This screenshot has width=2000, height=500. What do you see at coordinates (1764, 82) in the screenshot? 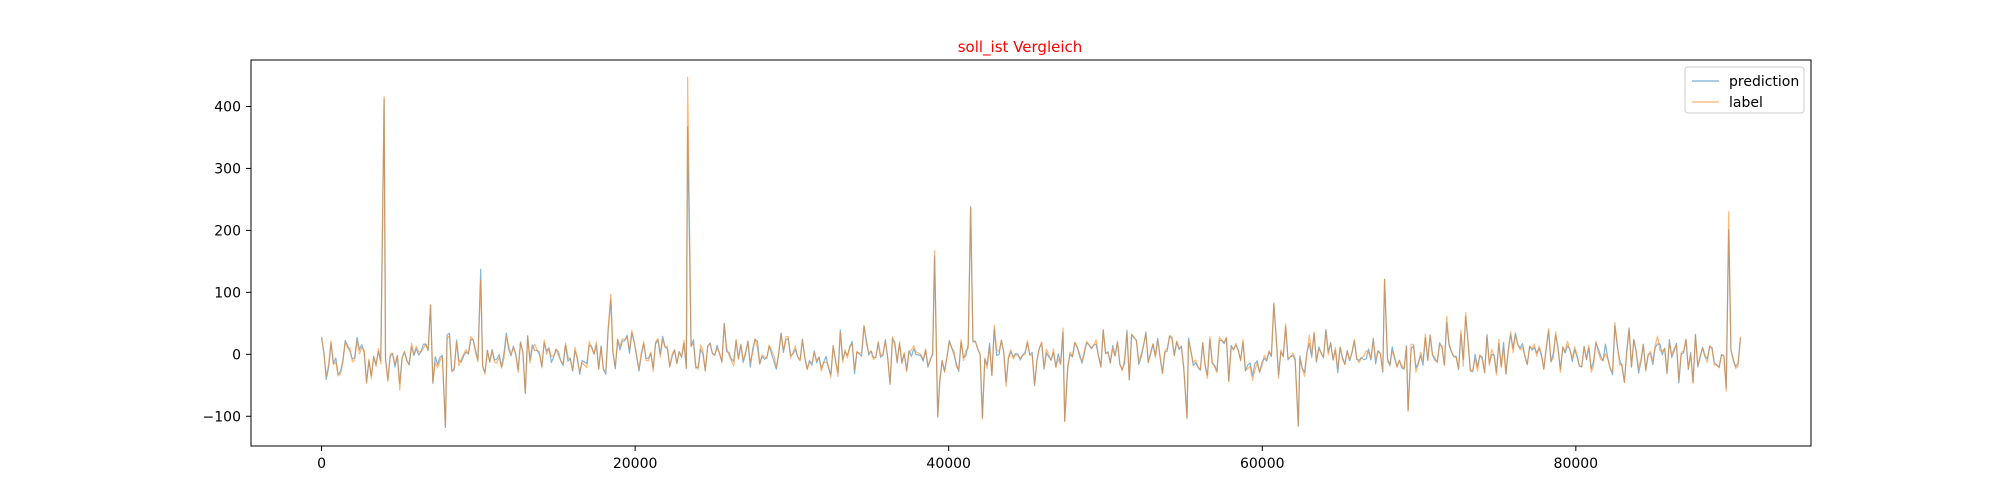
I see `legend-label-prediction: prediction` at bounding box center [1764, 82].